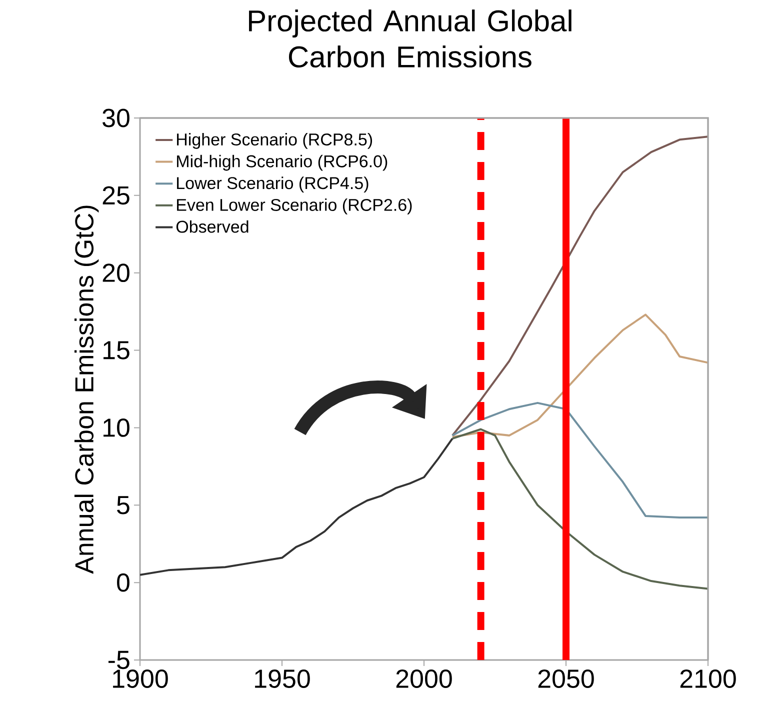 This screenshot has height=712, width=757. Describe the element at coordinates (566, 679) in the screenshot. I see `x-tick-label: 2050` at that location.